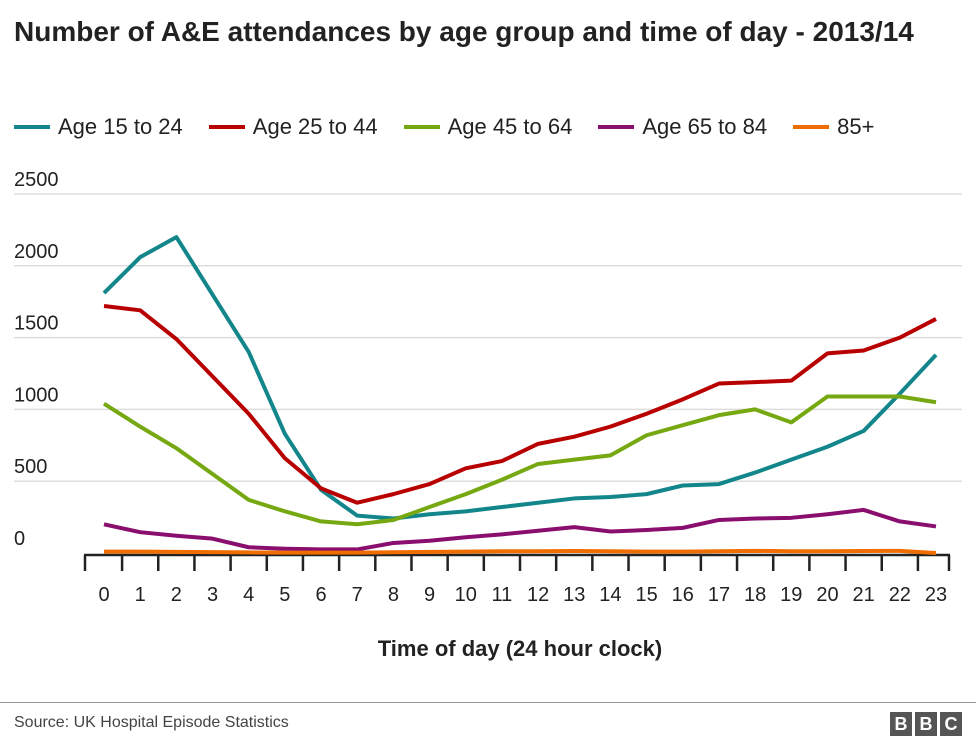  What do you see at coordinates (103, 595) in the screenshot?
I see `x-tick-label: 0` at bounding box center [103, 595].